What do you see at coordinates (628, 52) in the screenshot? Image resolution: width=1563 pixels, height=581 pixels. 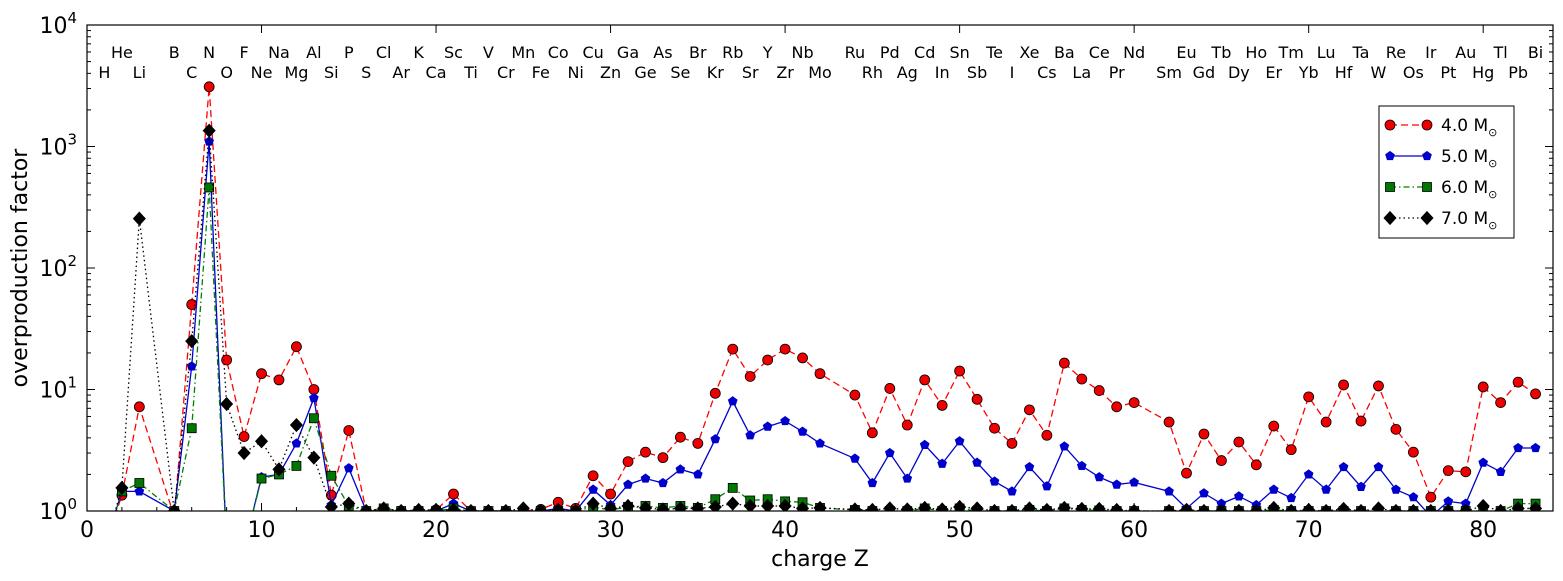 I see `element-label-ga: Ga` at bounding box center [628, 52].